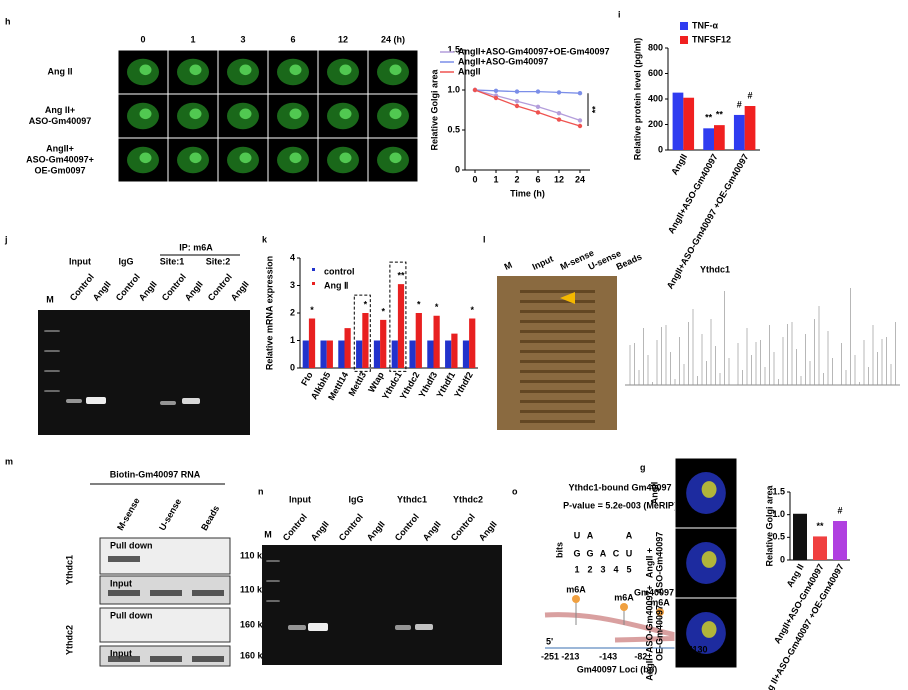  What do you see at coordinates (640, 656) in the screenshot?
I see `label: -82` at bounding box center [640, 656].